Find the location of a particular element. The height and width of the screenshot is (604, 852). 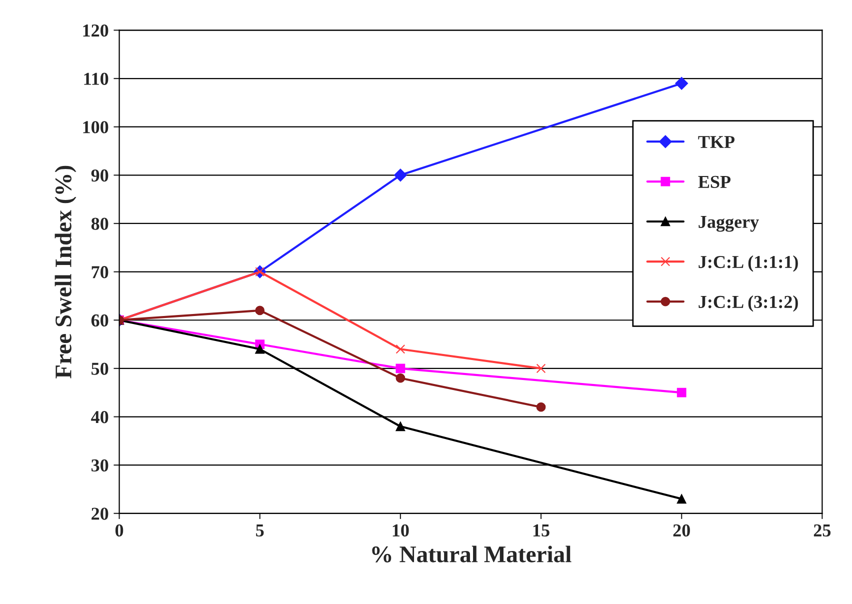

y-tick-label: 50 is located at coordinates (100, 368).